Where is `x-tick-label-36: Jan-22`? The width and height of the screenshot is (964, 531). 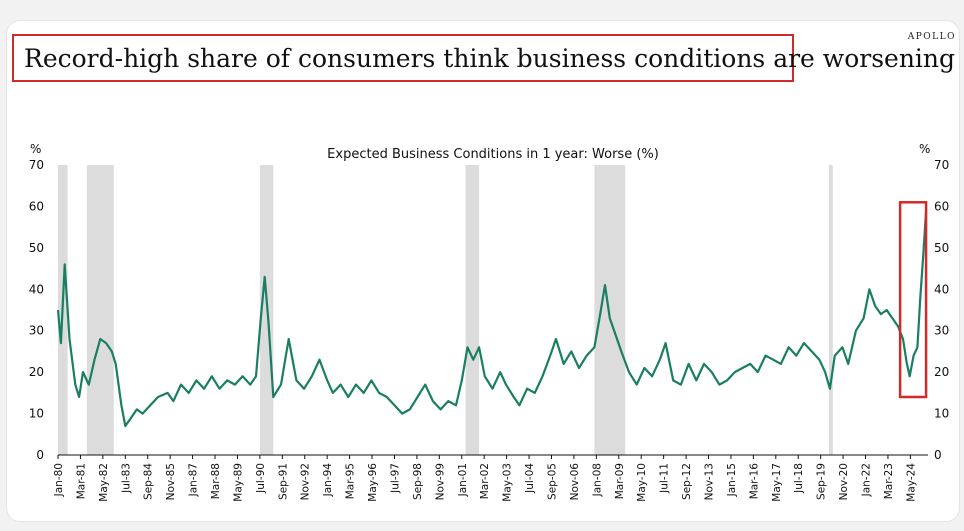
x-tick-label-36: Jan-22 is located at coordinates (867, 480).